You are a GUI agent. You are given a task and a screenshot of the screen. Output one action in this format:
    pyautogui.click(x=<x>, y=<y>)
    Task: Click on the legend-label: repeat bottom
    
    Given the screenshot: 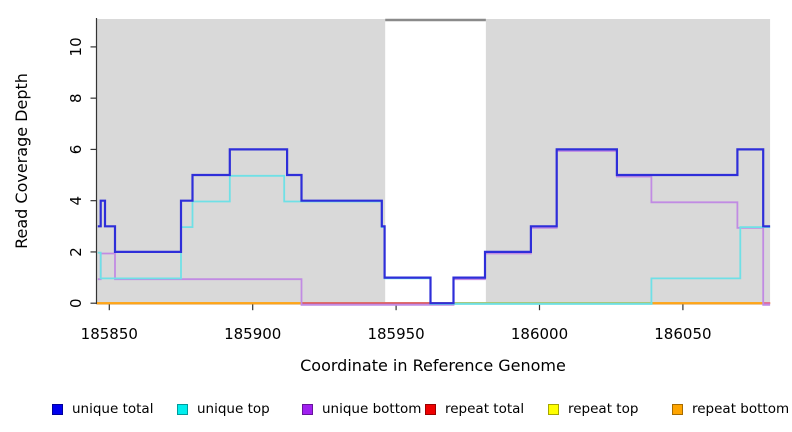 What is the action you would take?
    pyautogui.click(x=741, y=409)
    